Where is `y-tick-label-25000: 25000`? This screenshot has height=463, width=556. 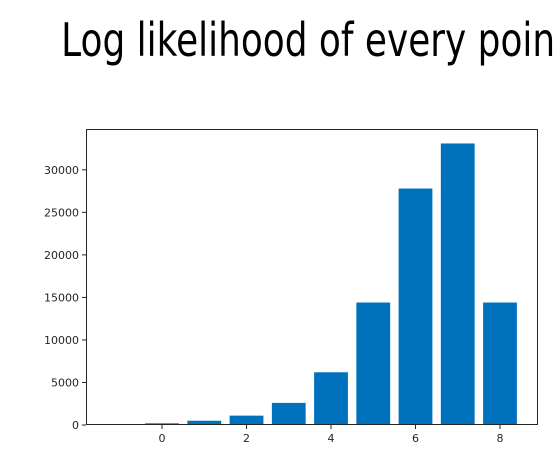
y-tick-label-25000: 25000 is located at coordinates (61, 212).